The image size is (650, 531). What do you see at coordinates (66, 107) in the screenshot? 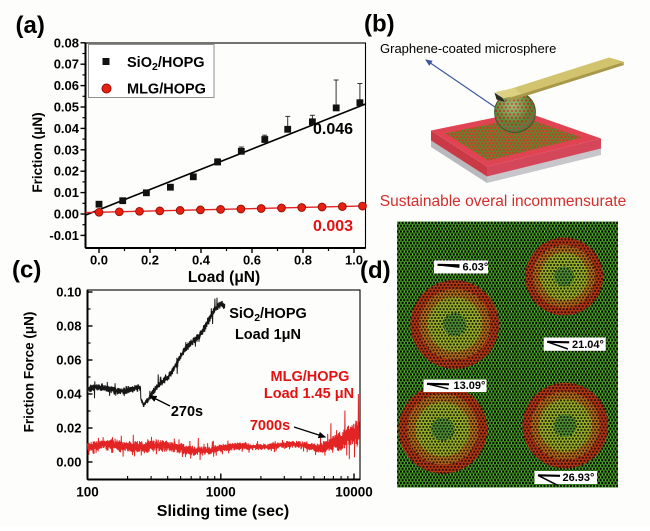
I see `svg-text: 0.05` at bounding box center [66, 107].